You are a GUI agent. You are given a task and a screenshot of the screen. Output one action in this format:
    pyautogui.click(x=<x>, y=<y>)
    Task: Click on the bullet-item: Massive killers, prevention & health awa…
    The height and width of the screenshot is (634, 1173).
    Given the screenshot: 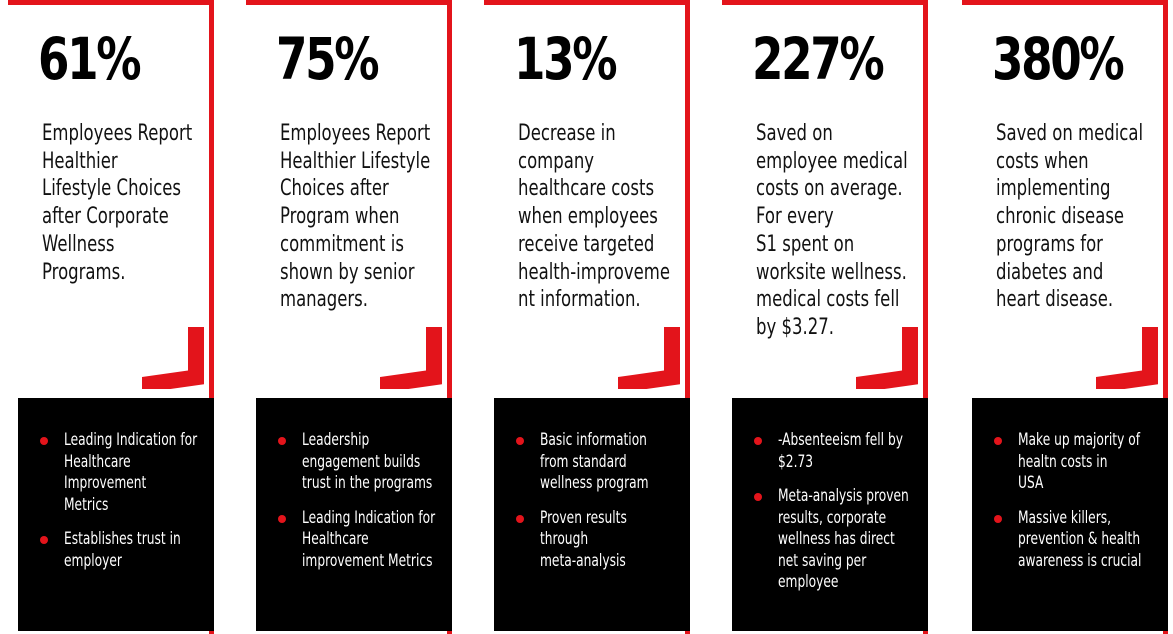 What is the action you would take?
    pyautogui.click(x=1083, y=540)
    